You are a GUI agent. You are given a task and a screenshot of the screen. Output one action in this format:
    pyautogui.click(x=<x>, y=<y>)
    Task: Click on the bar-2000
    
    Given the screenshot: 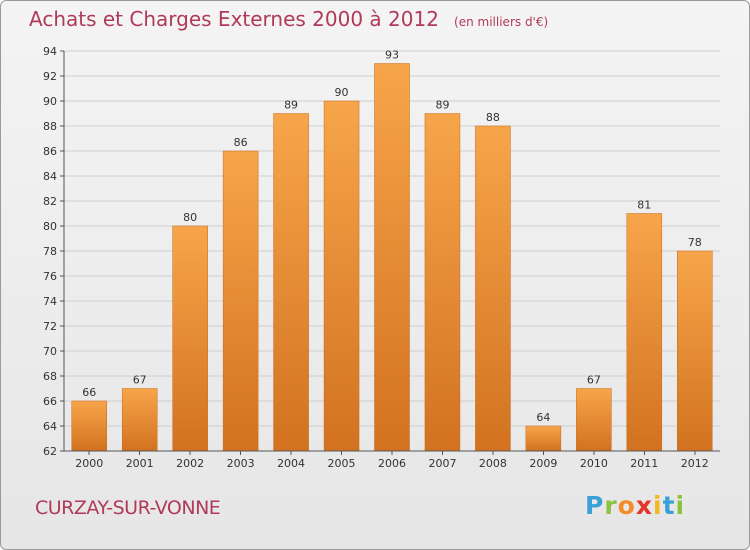 What is the action you would take?
    pyautogui.click(x=89, y=426)
    